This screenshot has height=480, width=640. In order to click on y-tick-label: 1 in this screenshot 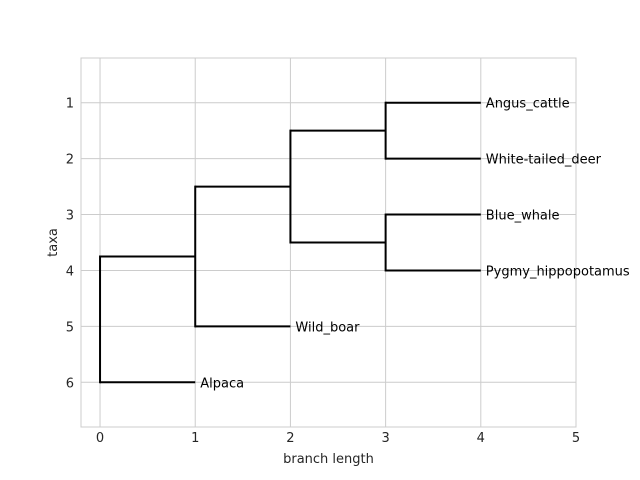, I will do `click(70, 104)`.